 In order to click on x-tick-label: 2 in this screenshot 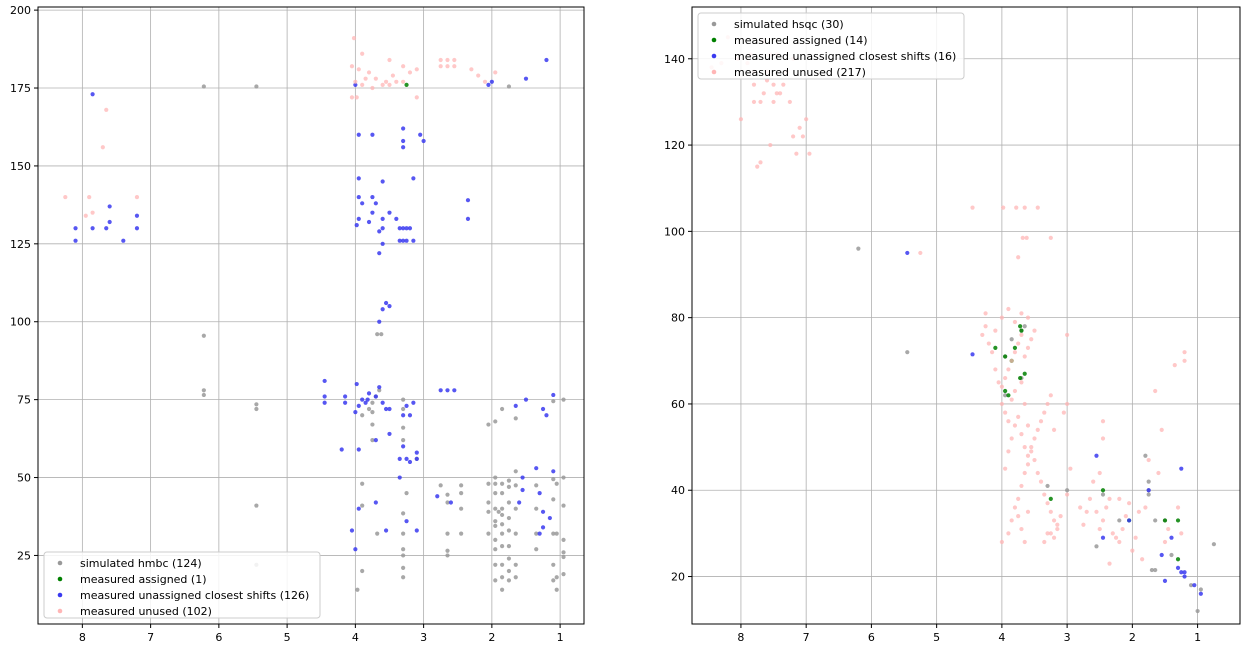, I will do `click(491, 637)`.